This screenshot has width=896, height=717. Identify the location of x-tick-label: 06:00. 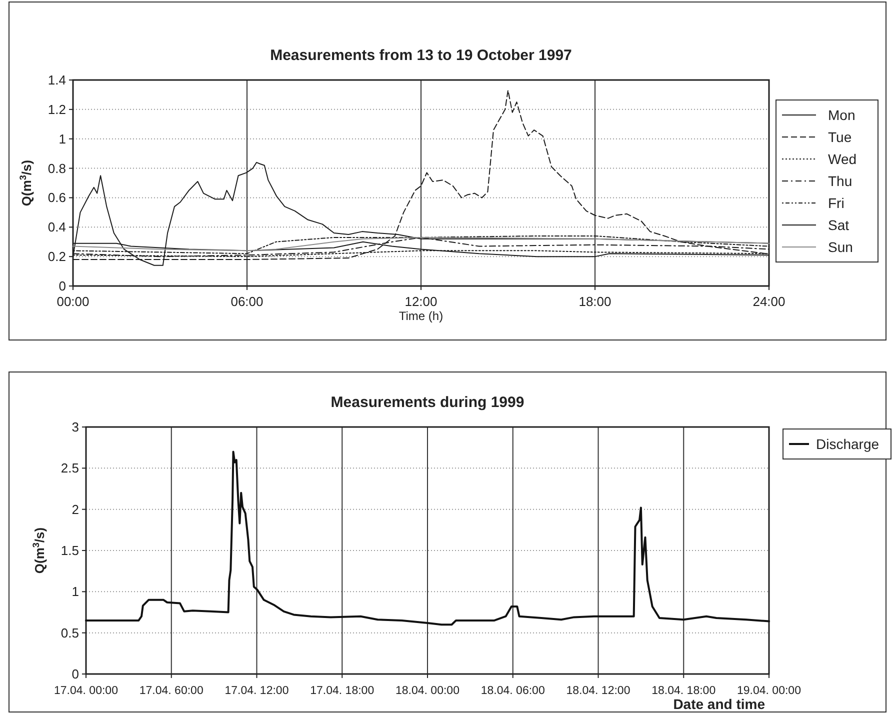
(247, 301).